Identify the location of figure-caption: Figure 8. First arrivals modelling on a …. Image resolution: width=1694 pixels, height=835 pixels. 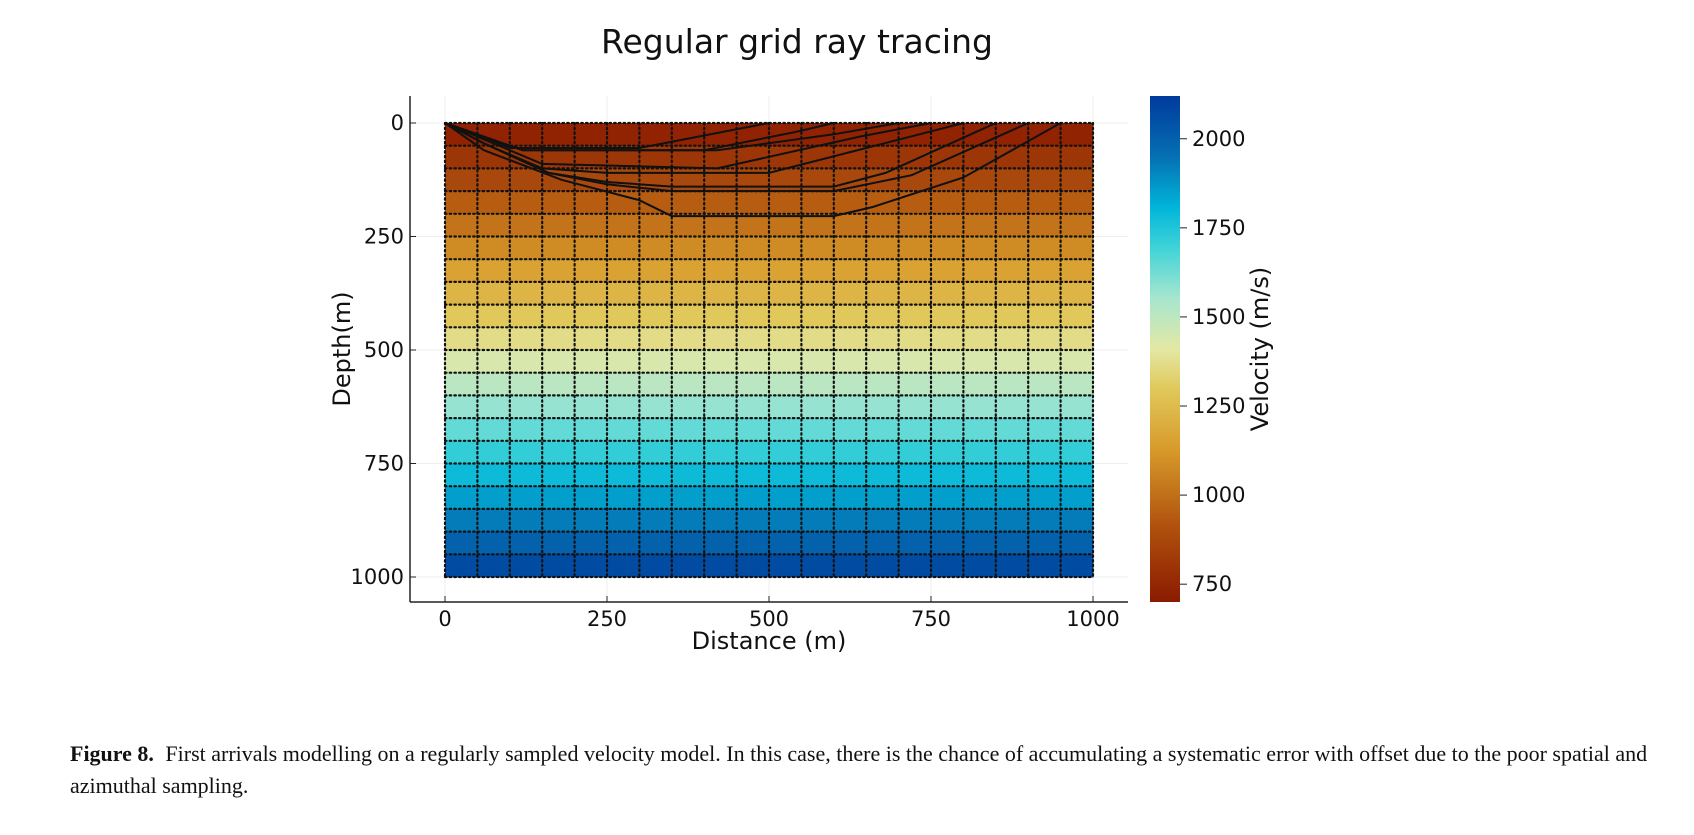
(870, 770).